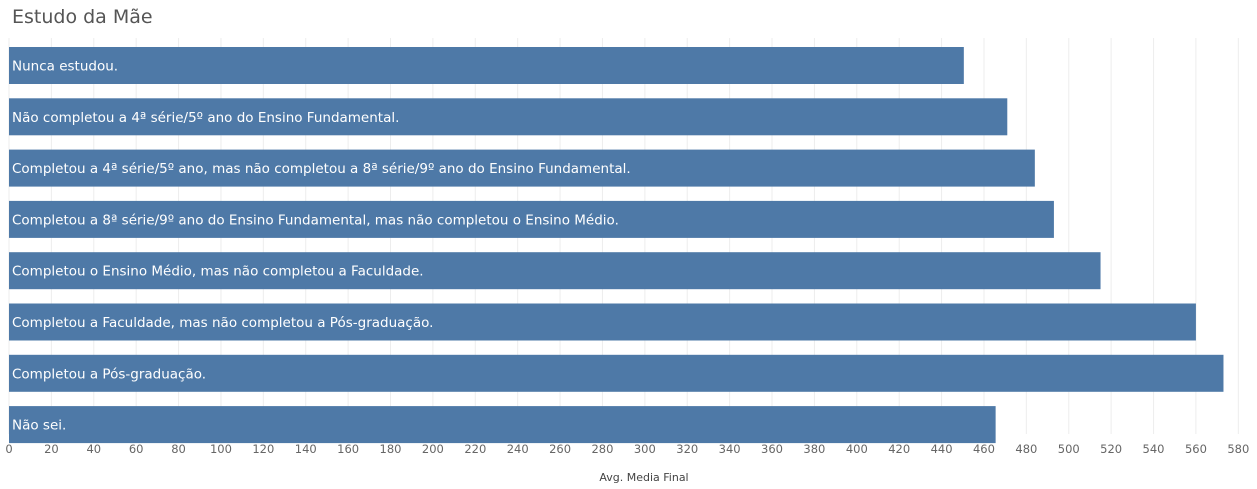  Describe the element at coordinates (1154, 449) in the screenshot. I see `x-tick-label: 540` at that location.